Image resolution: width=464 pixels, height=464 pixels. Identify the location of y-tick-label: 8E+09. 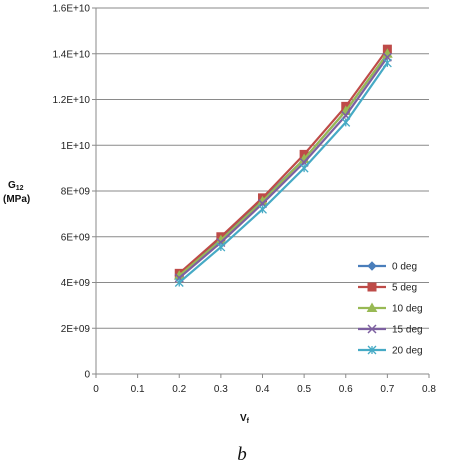
(76, 192).